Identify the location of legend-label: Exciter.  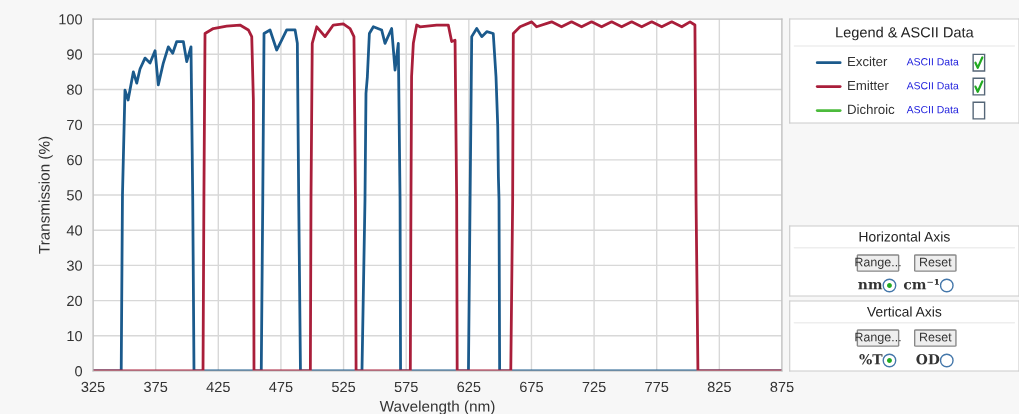
(868, 61).